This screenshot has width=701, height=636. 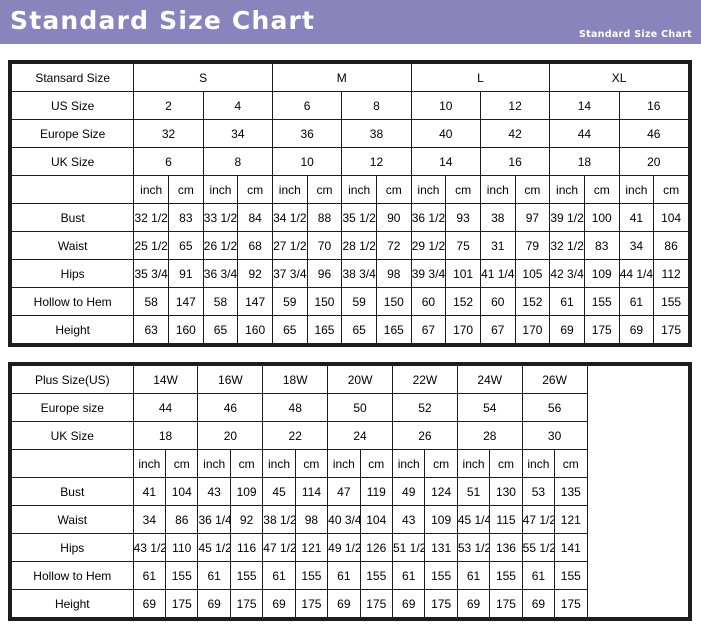 What do you see at coordinates (72, 547) in the screenshot?
I see `measurement-label: Hips` at bounding box center [72, 547].